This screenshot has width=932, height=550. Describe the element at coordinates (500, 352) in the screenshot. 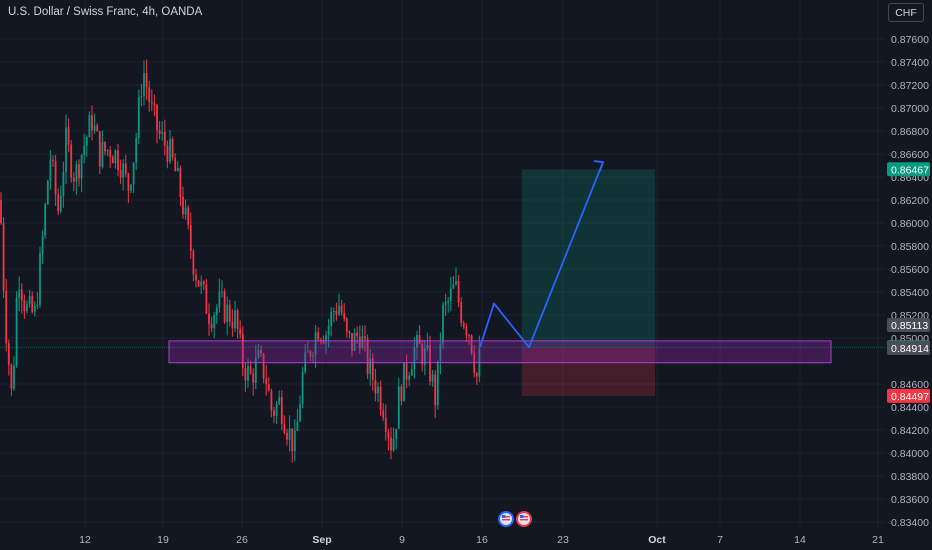

I see `support-zone-rectangle` at that location.